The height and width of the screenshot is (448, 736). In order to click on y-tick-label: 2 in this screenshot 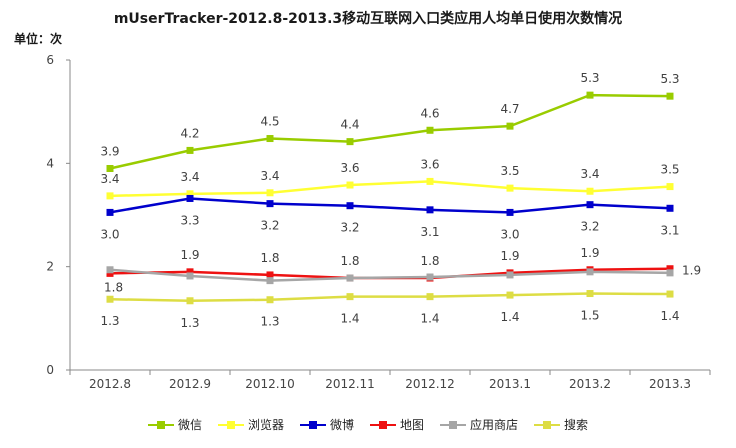, I will do `click(50, 267)`.